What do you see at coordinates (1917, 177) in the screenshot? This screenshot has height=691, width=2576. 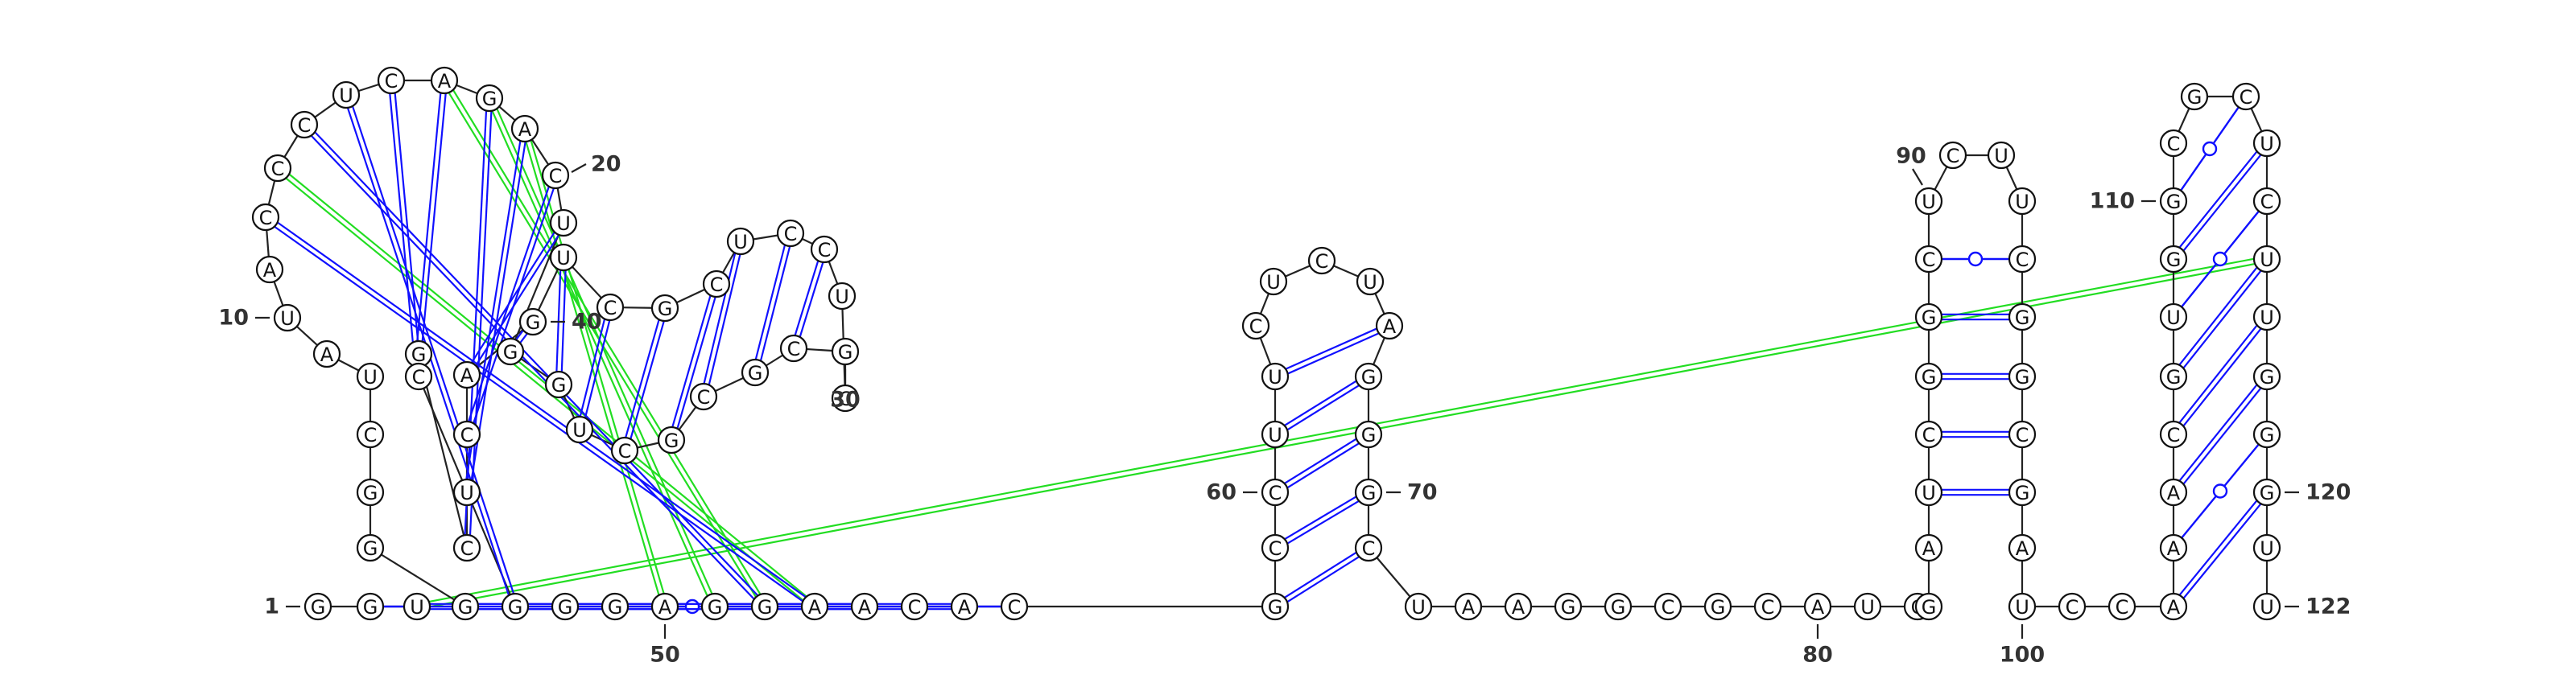 I see `number-tick` at bounding box center [1917, 177].